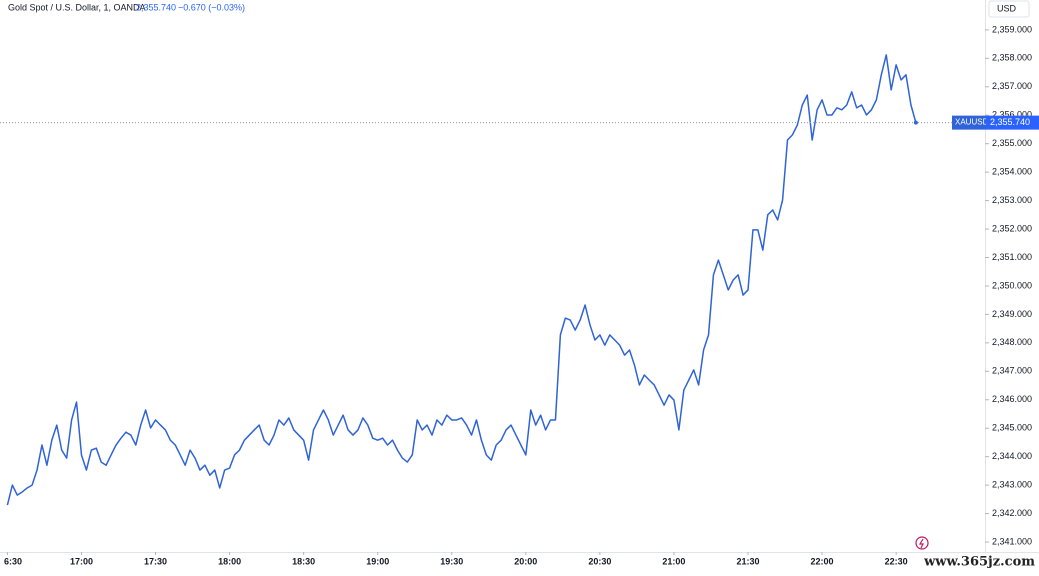  Describe the element at coordinates (1012, 257) in the screenshot. I see `y-tick-label: 2,351.000` at that location.